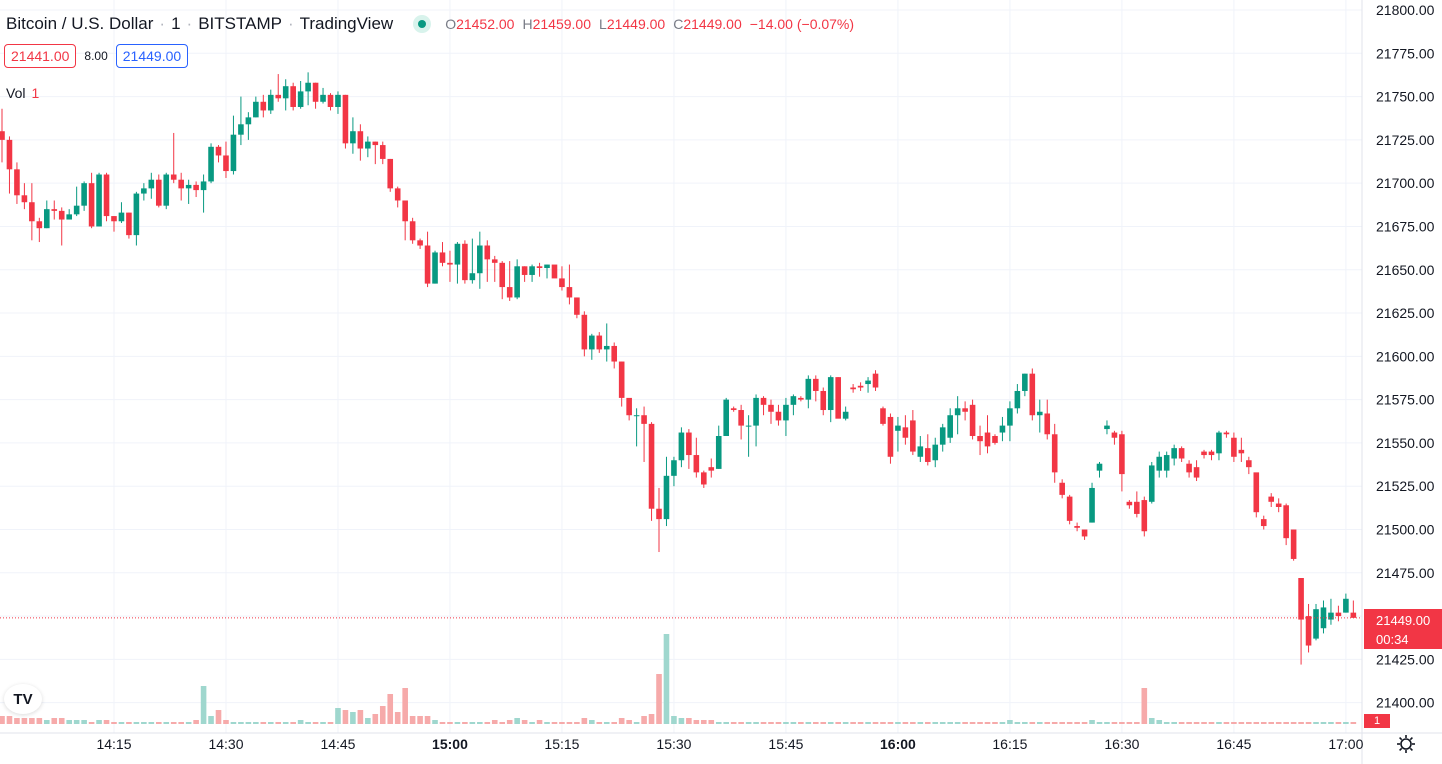  Describe the element at coordinates (1405, 530) in the screenshot. I see `price-tick-label: 21500.00` at that location.